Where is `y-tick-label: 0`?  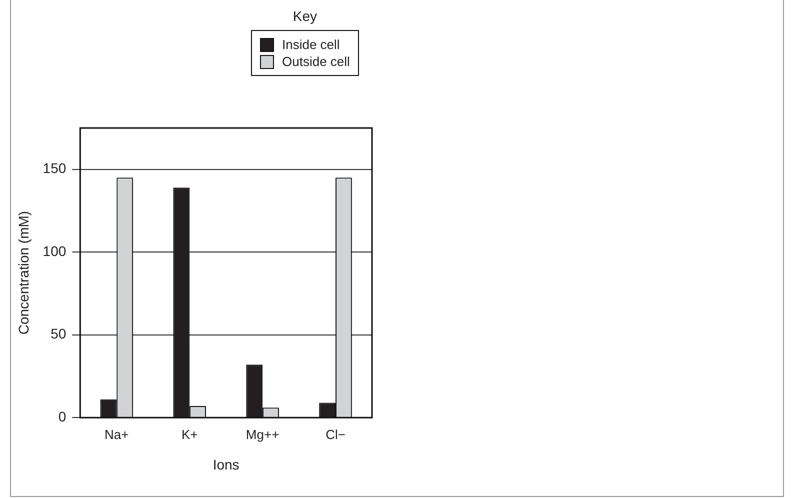 y-tick-label: 0 is located at coordinates (62, 416).